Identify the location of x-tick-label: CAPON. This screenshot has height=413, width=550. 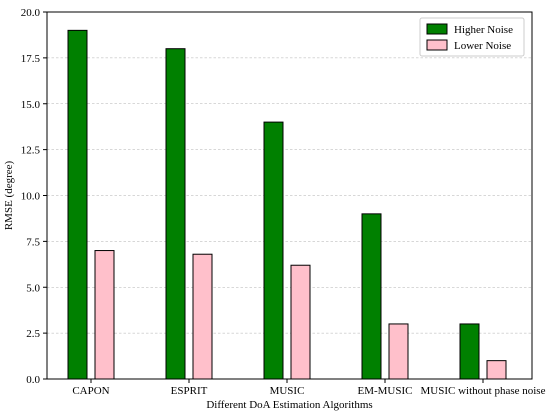
(90, 391).